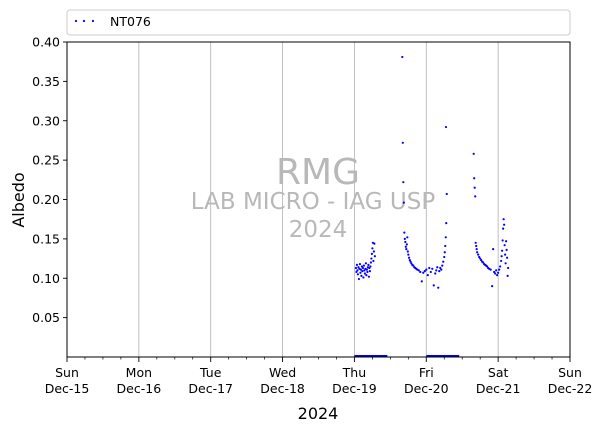 The height and width of the screenshot is (433, 604). Describe the element at coordinates (46, 278) in the screenshot. I see `y-tick-label: 0.10` at that location.